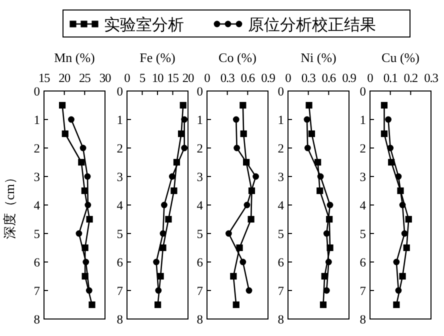 The image size is (444, 336). Describe the element at coordinates (105, 78) in the screenshot. I see `x-tick-label: 30` at that location.